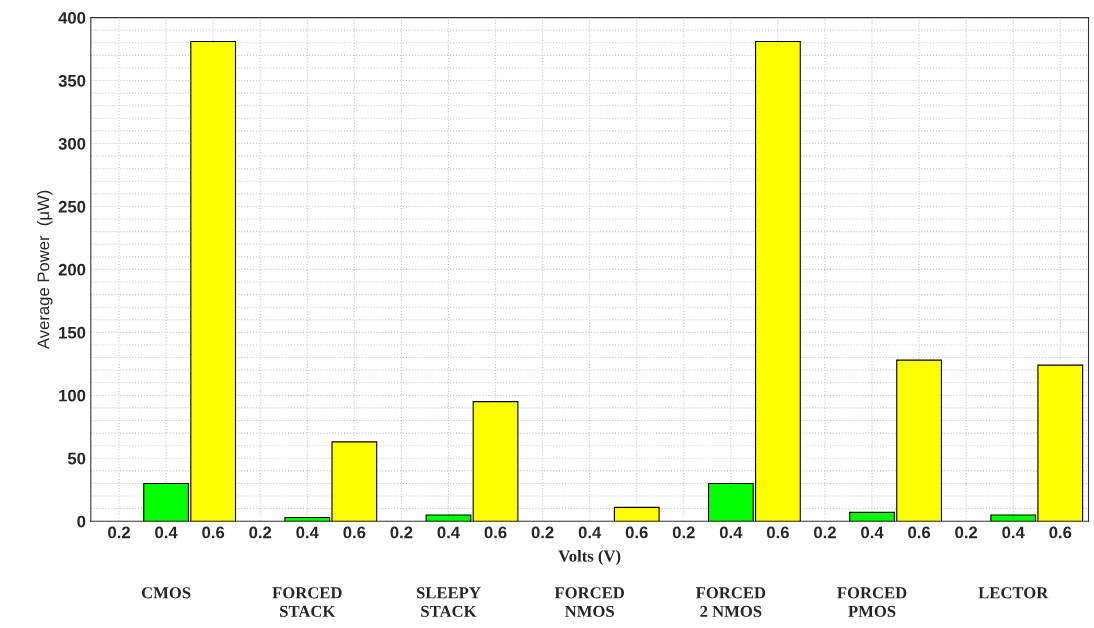 Image resolution: width=1094 pixels, height=628 pixels. I want to click on text: FORCED 2 NMOS, so click(730, 602).